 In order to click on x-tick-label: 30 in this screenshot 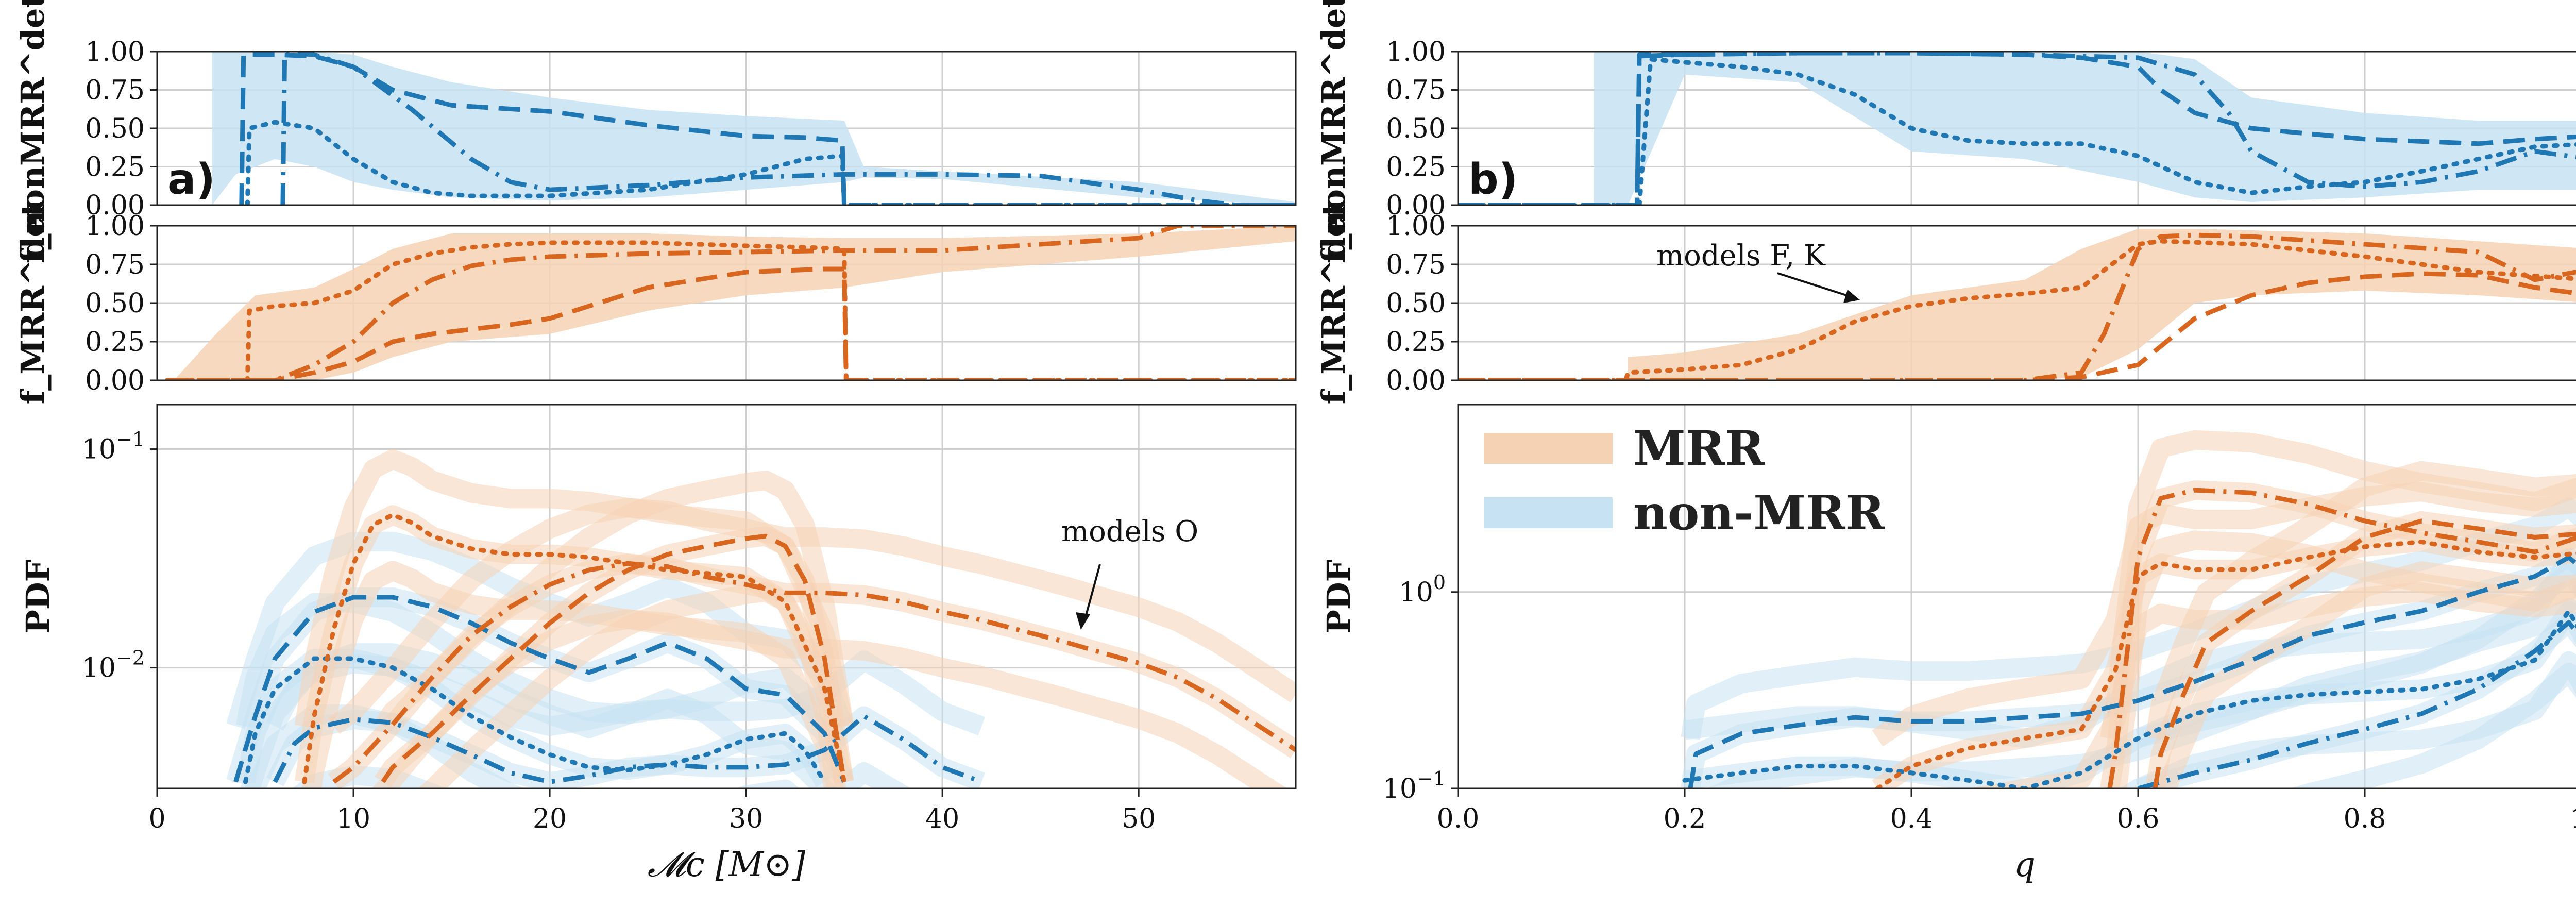, I will do `click(746, 818)`.